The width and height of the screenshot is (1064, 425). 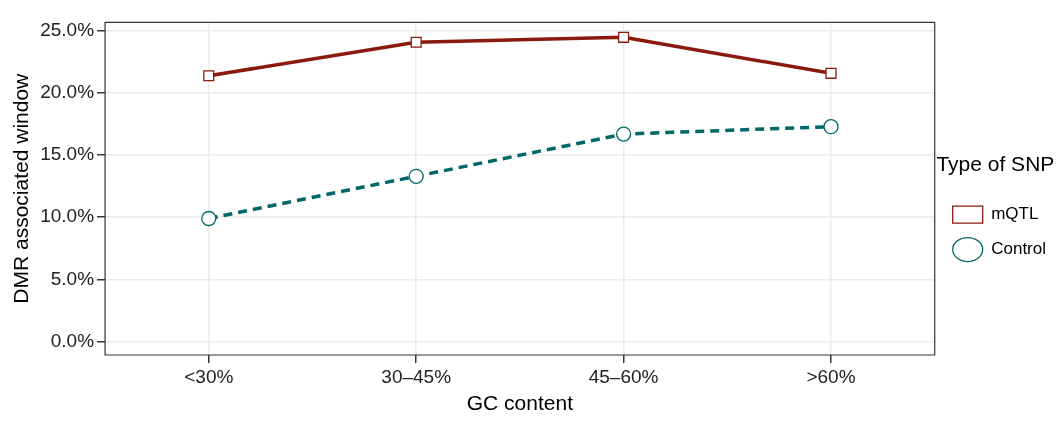 I want to click on y-tick-label: 0.0%, so click(x=72, y=340).